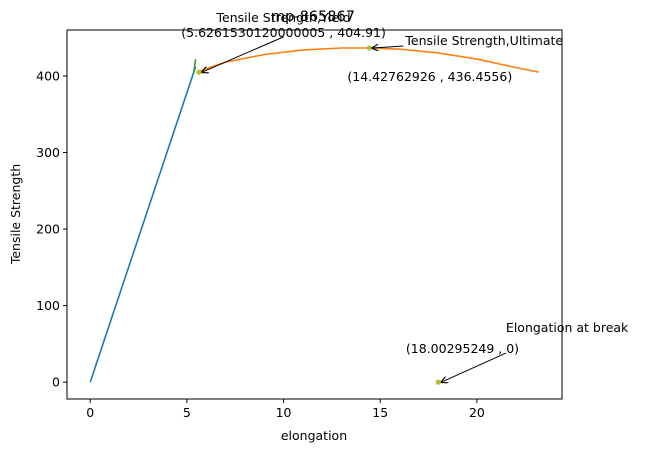 The image size is (666, 458). What do you see at coordinates (56, 382) in the screenshot?
I see `y-tick-label: 0` at bounding box center [56, 382].